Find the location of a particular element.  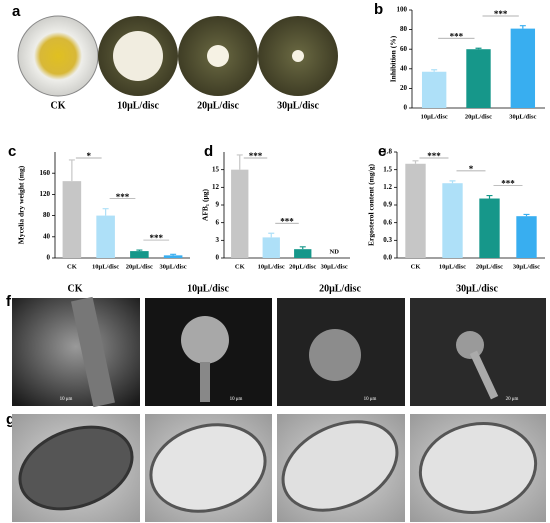

y-tick-label: 0.3 is located at coordinates (387, 240).